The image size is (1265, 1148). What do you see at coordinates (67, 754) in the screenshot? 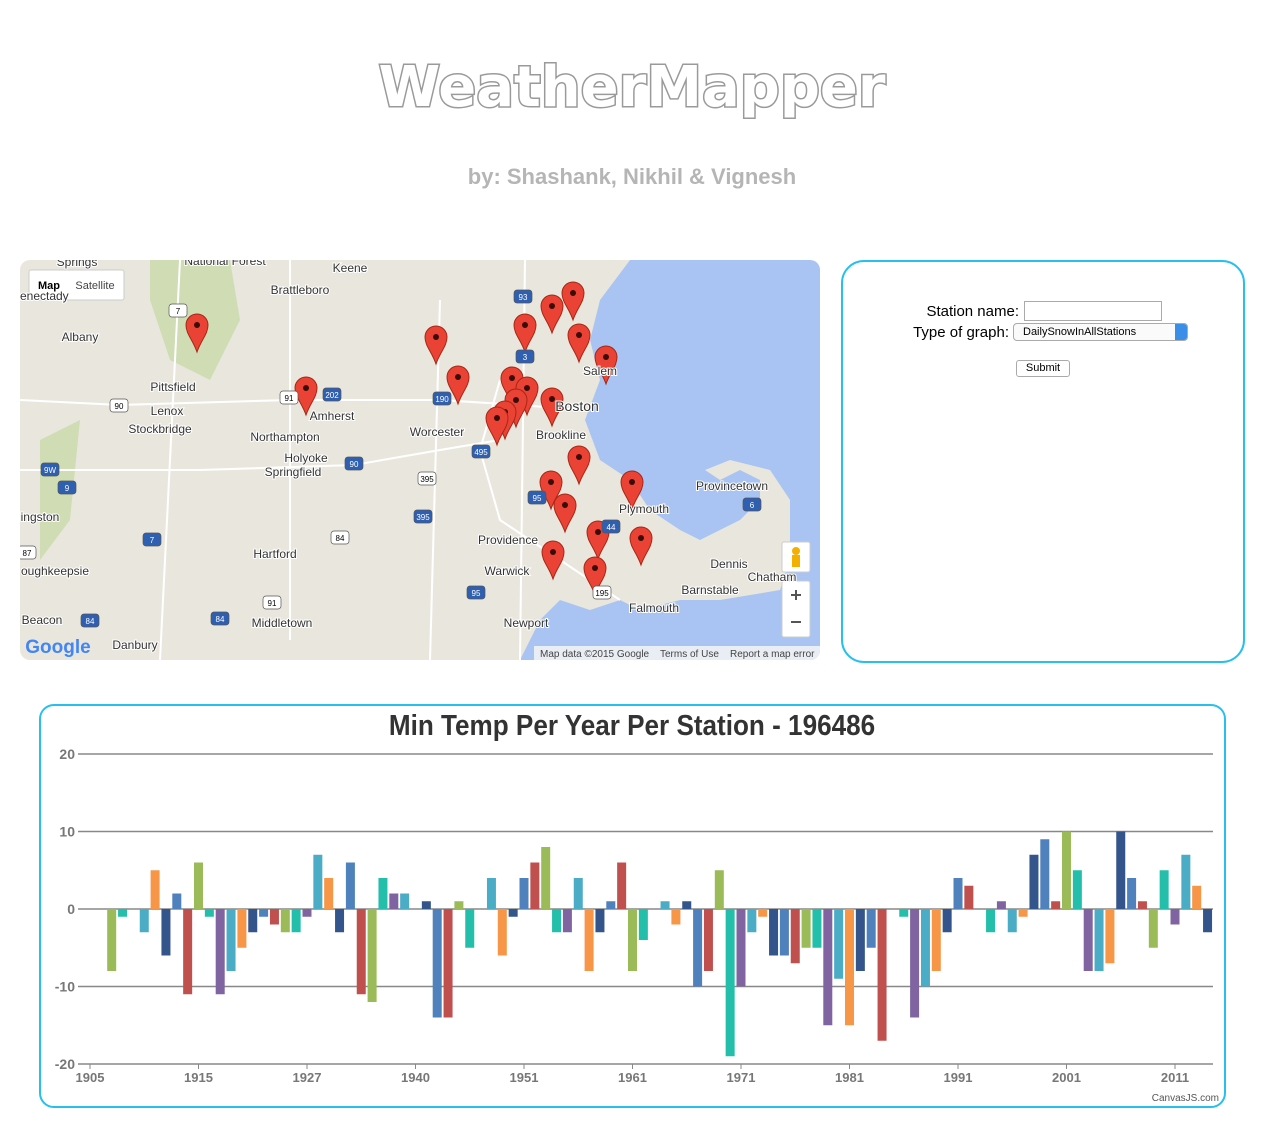
I see `y-tick-label: 20` at bounding box center [67, 754].